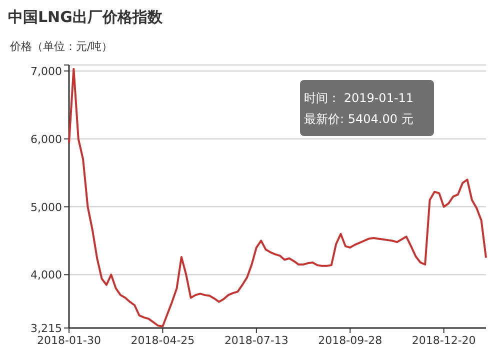 Image resolution: width=500 pixels, height=355 pixels. I want to click on y-tick-label: 3,215, so click(46, 328).